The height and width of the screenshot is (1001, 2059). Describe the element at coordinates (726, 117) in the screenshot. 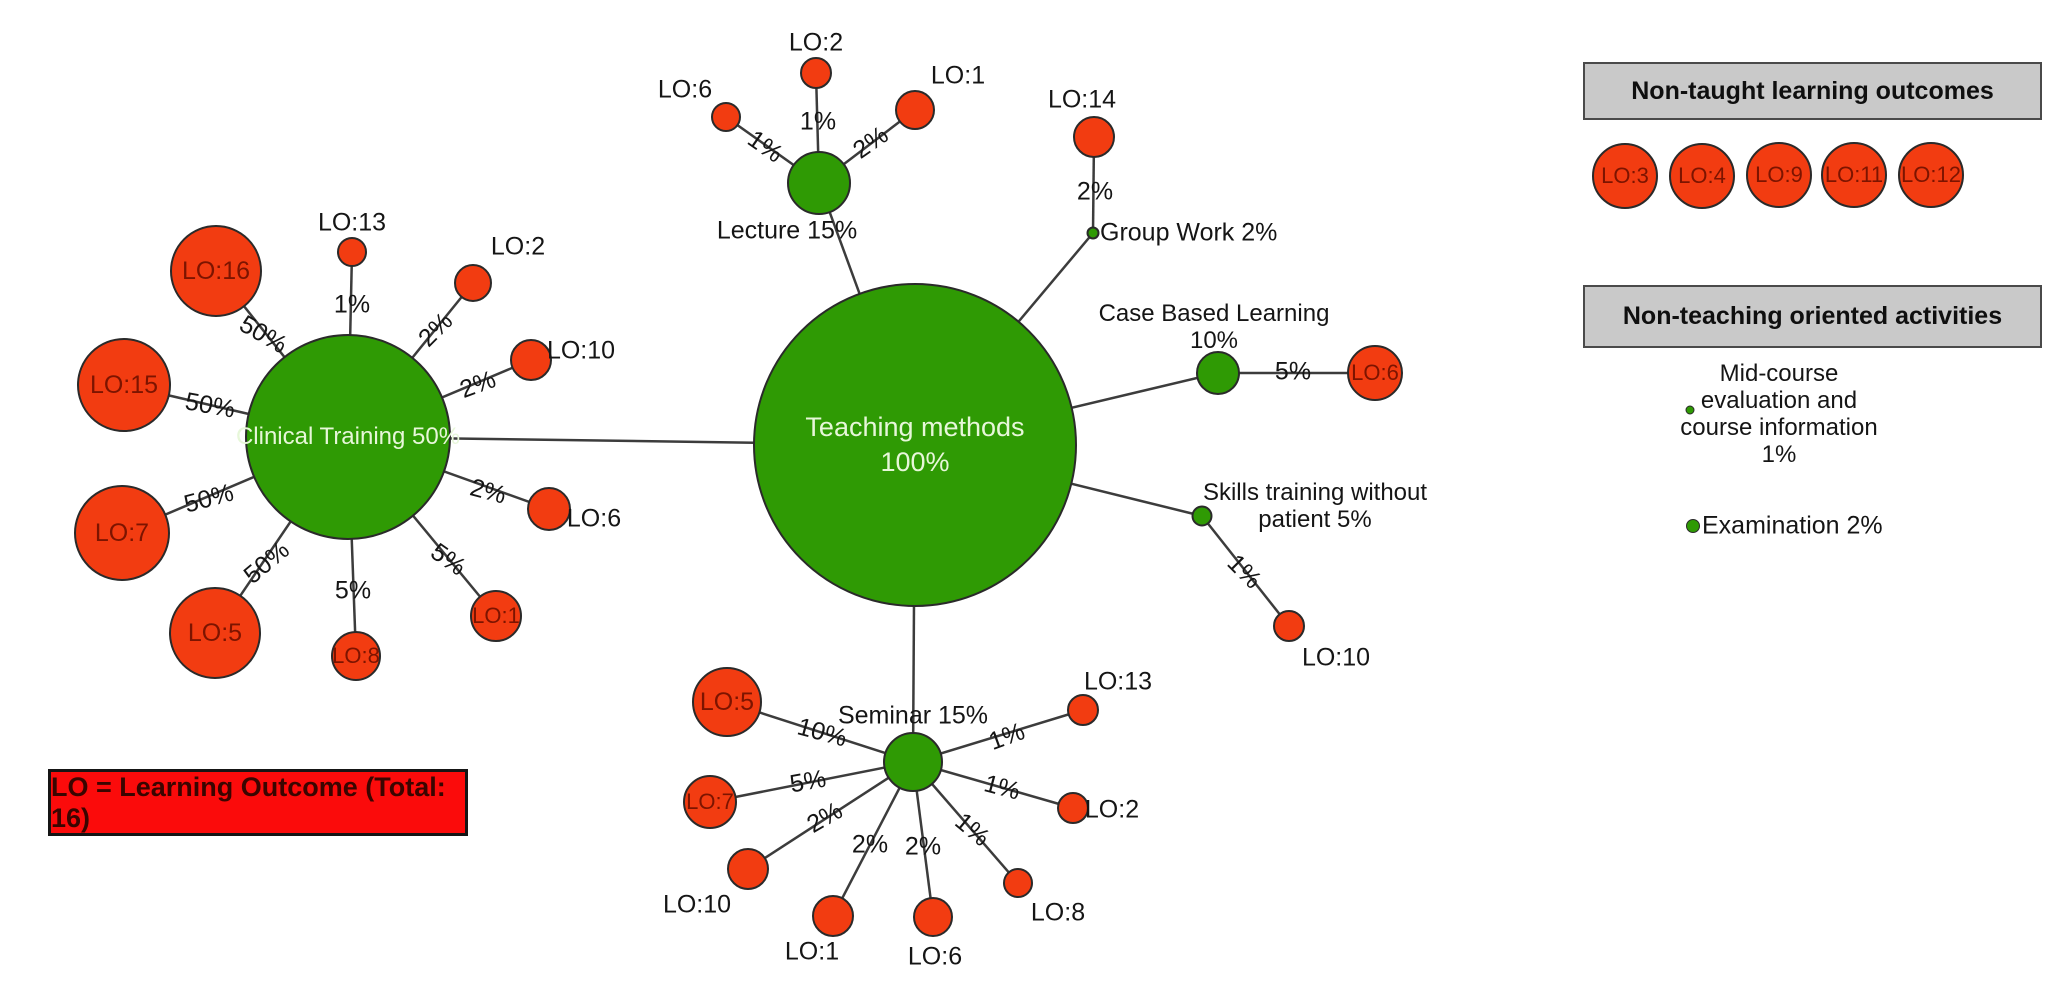

I see `lecture-node-lo6` at that location.